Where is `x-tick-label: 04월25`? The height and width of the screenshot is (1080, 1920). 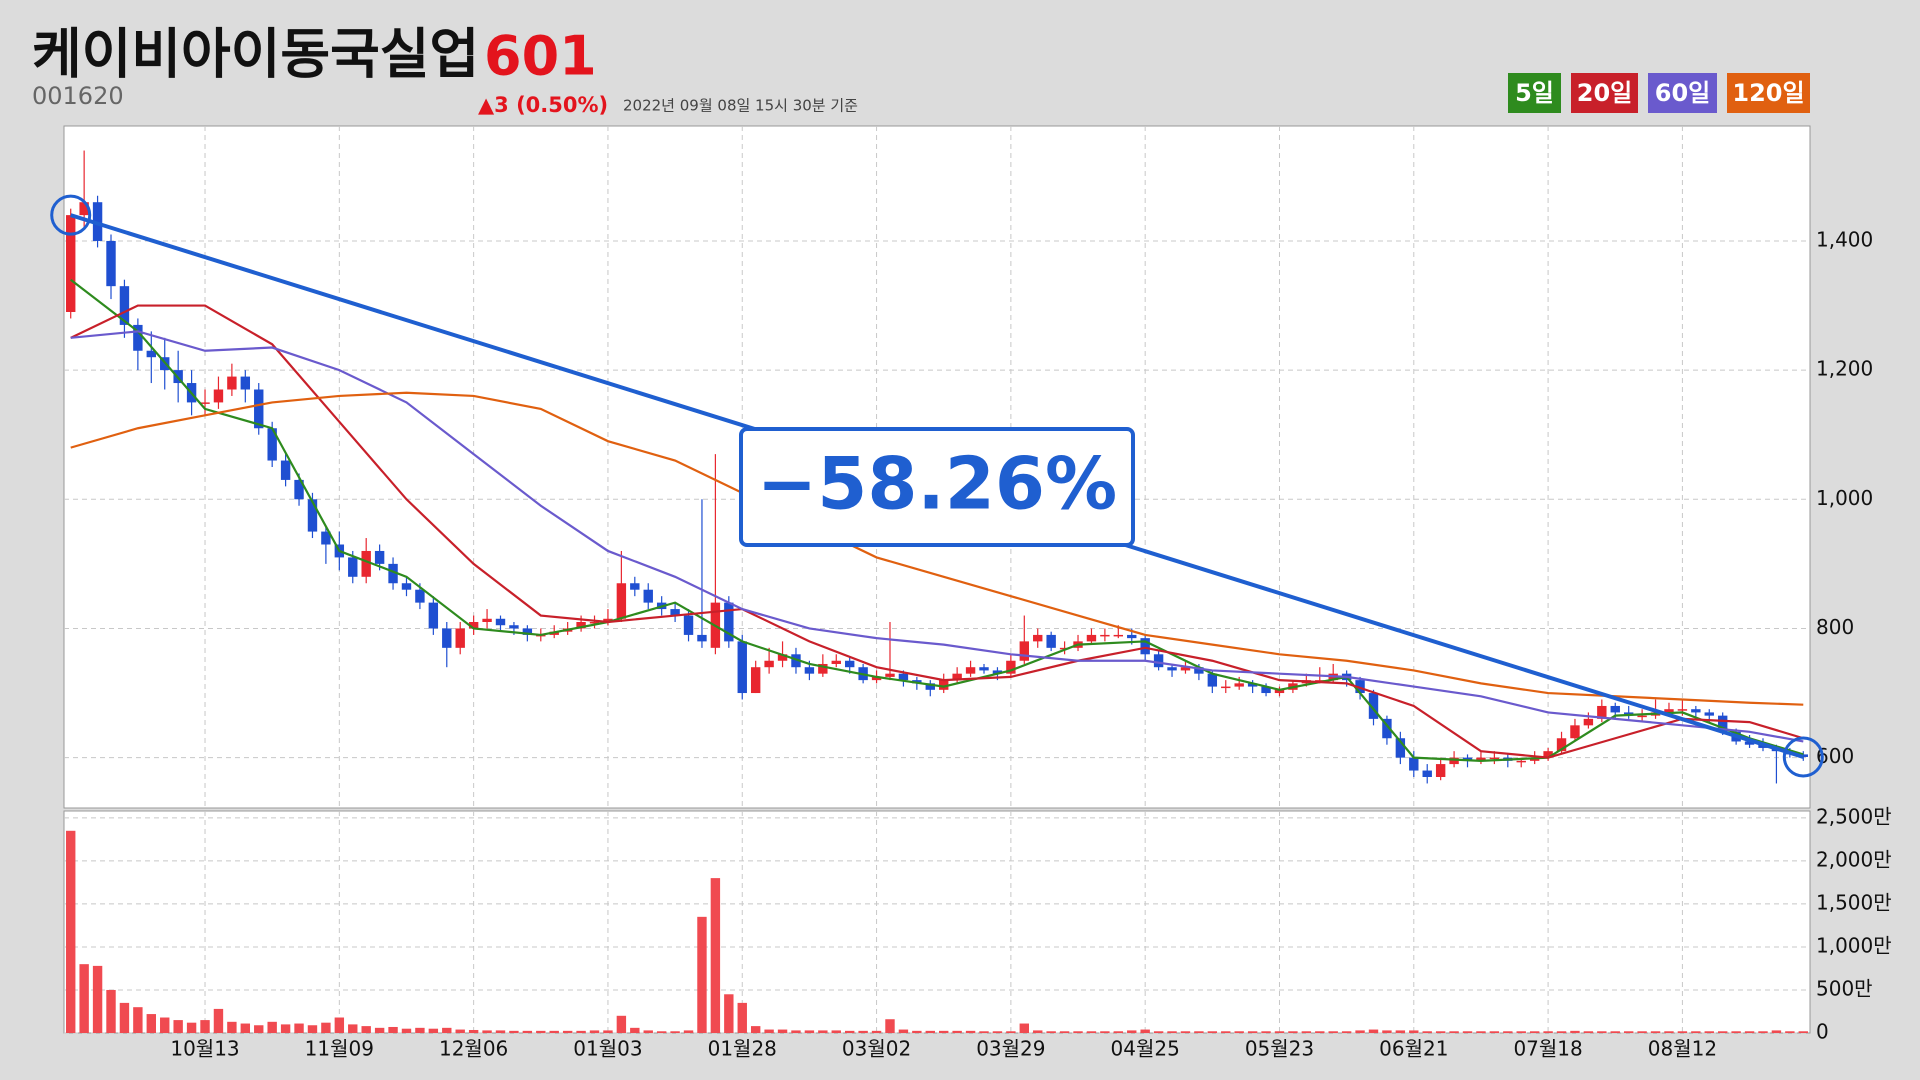
x-tick-label: 04월25 is located at coordinates (1145, 1049).